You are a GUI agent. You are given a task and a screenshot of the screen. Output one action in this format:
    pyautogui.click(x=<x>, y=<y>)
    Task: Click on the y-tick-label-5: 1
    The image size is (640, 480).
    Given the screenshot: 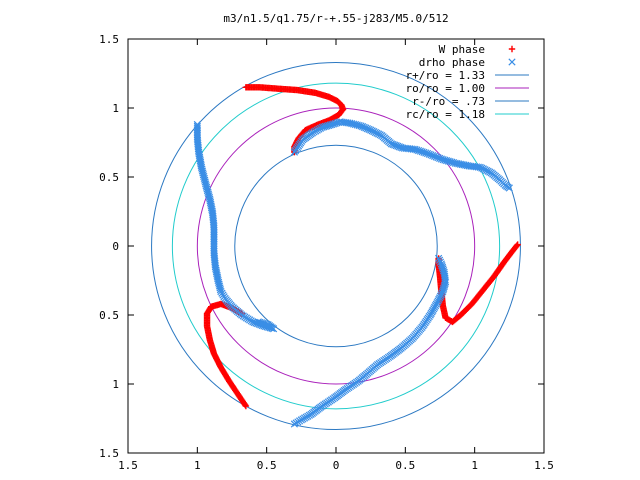 What is the action you would take?
    pyautogui.click(x=115, y=108)
    